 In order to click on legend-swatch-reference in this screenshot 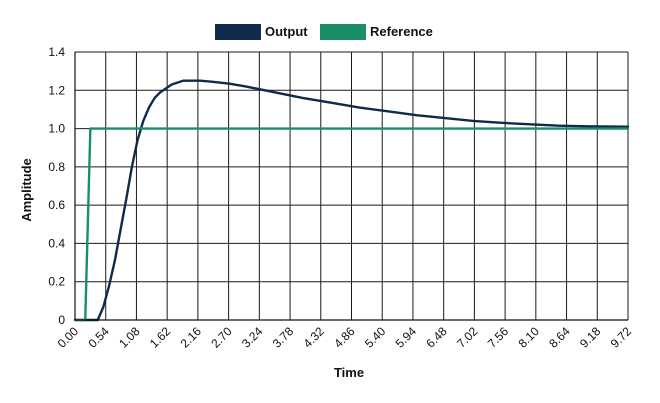, I will do `click(343, 32)`.